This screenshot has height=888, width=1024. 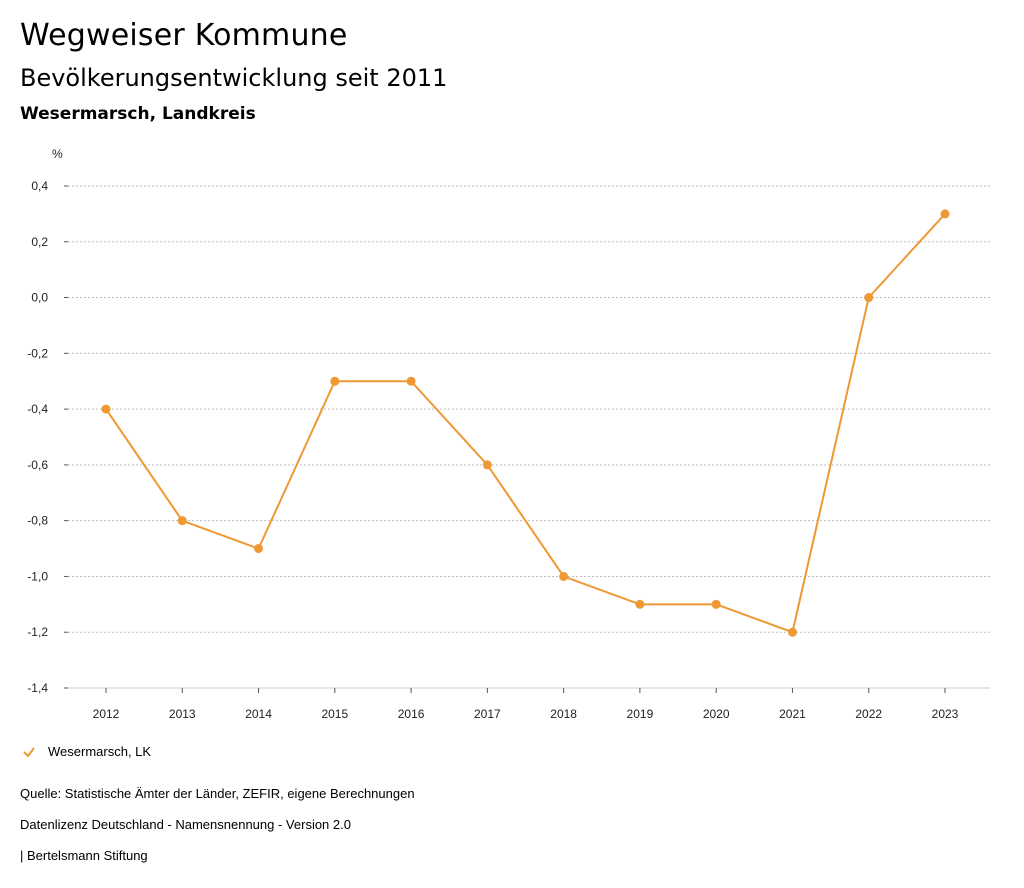 I want to click on checkmark-icon, so click(x=29, y=752).